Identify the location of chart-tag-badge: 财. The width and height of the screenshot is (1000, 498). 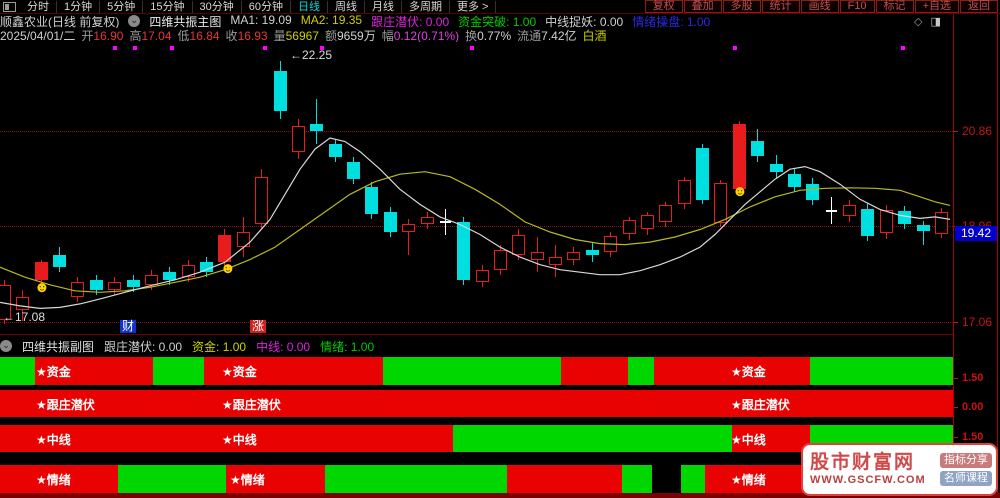
(128, 326).